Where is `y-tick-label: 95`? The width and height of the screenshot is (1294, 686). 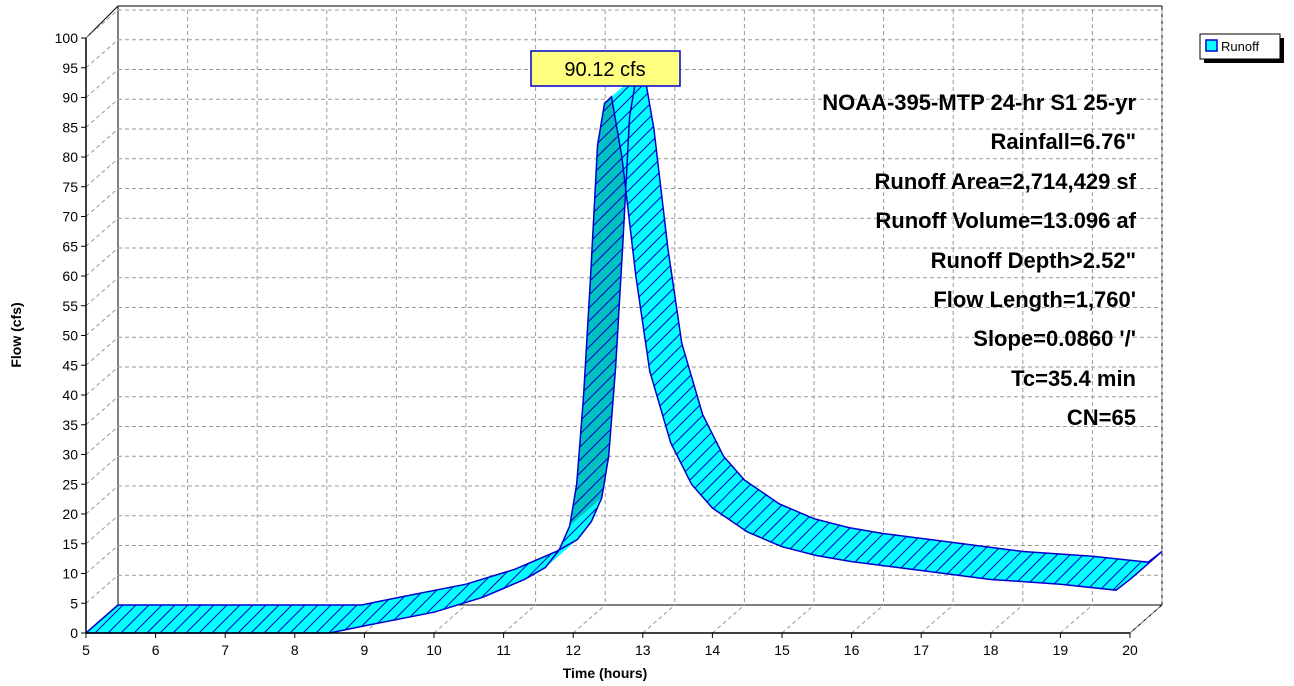
y-tick-label: 95 is located at coordinates (70, 68).